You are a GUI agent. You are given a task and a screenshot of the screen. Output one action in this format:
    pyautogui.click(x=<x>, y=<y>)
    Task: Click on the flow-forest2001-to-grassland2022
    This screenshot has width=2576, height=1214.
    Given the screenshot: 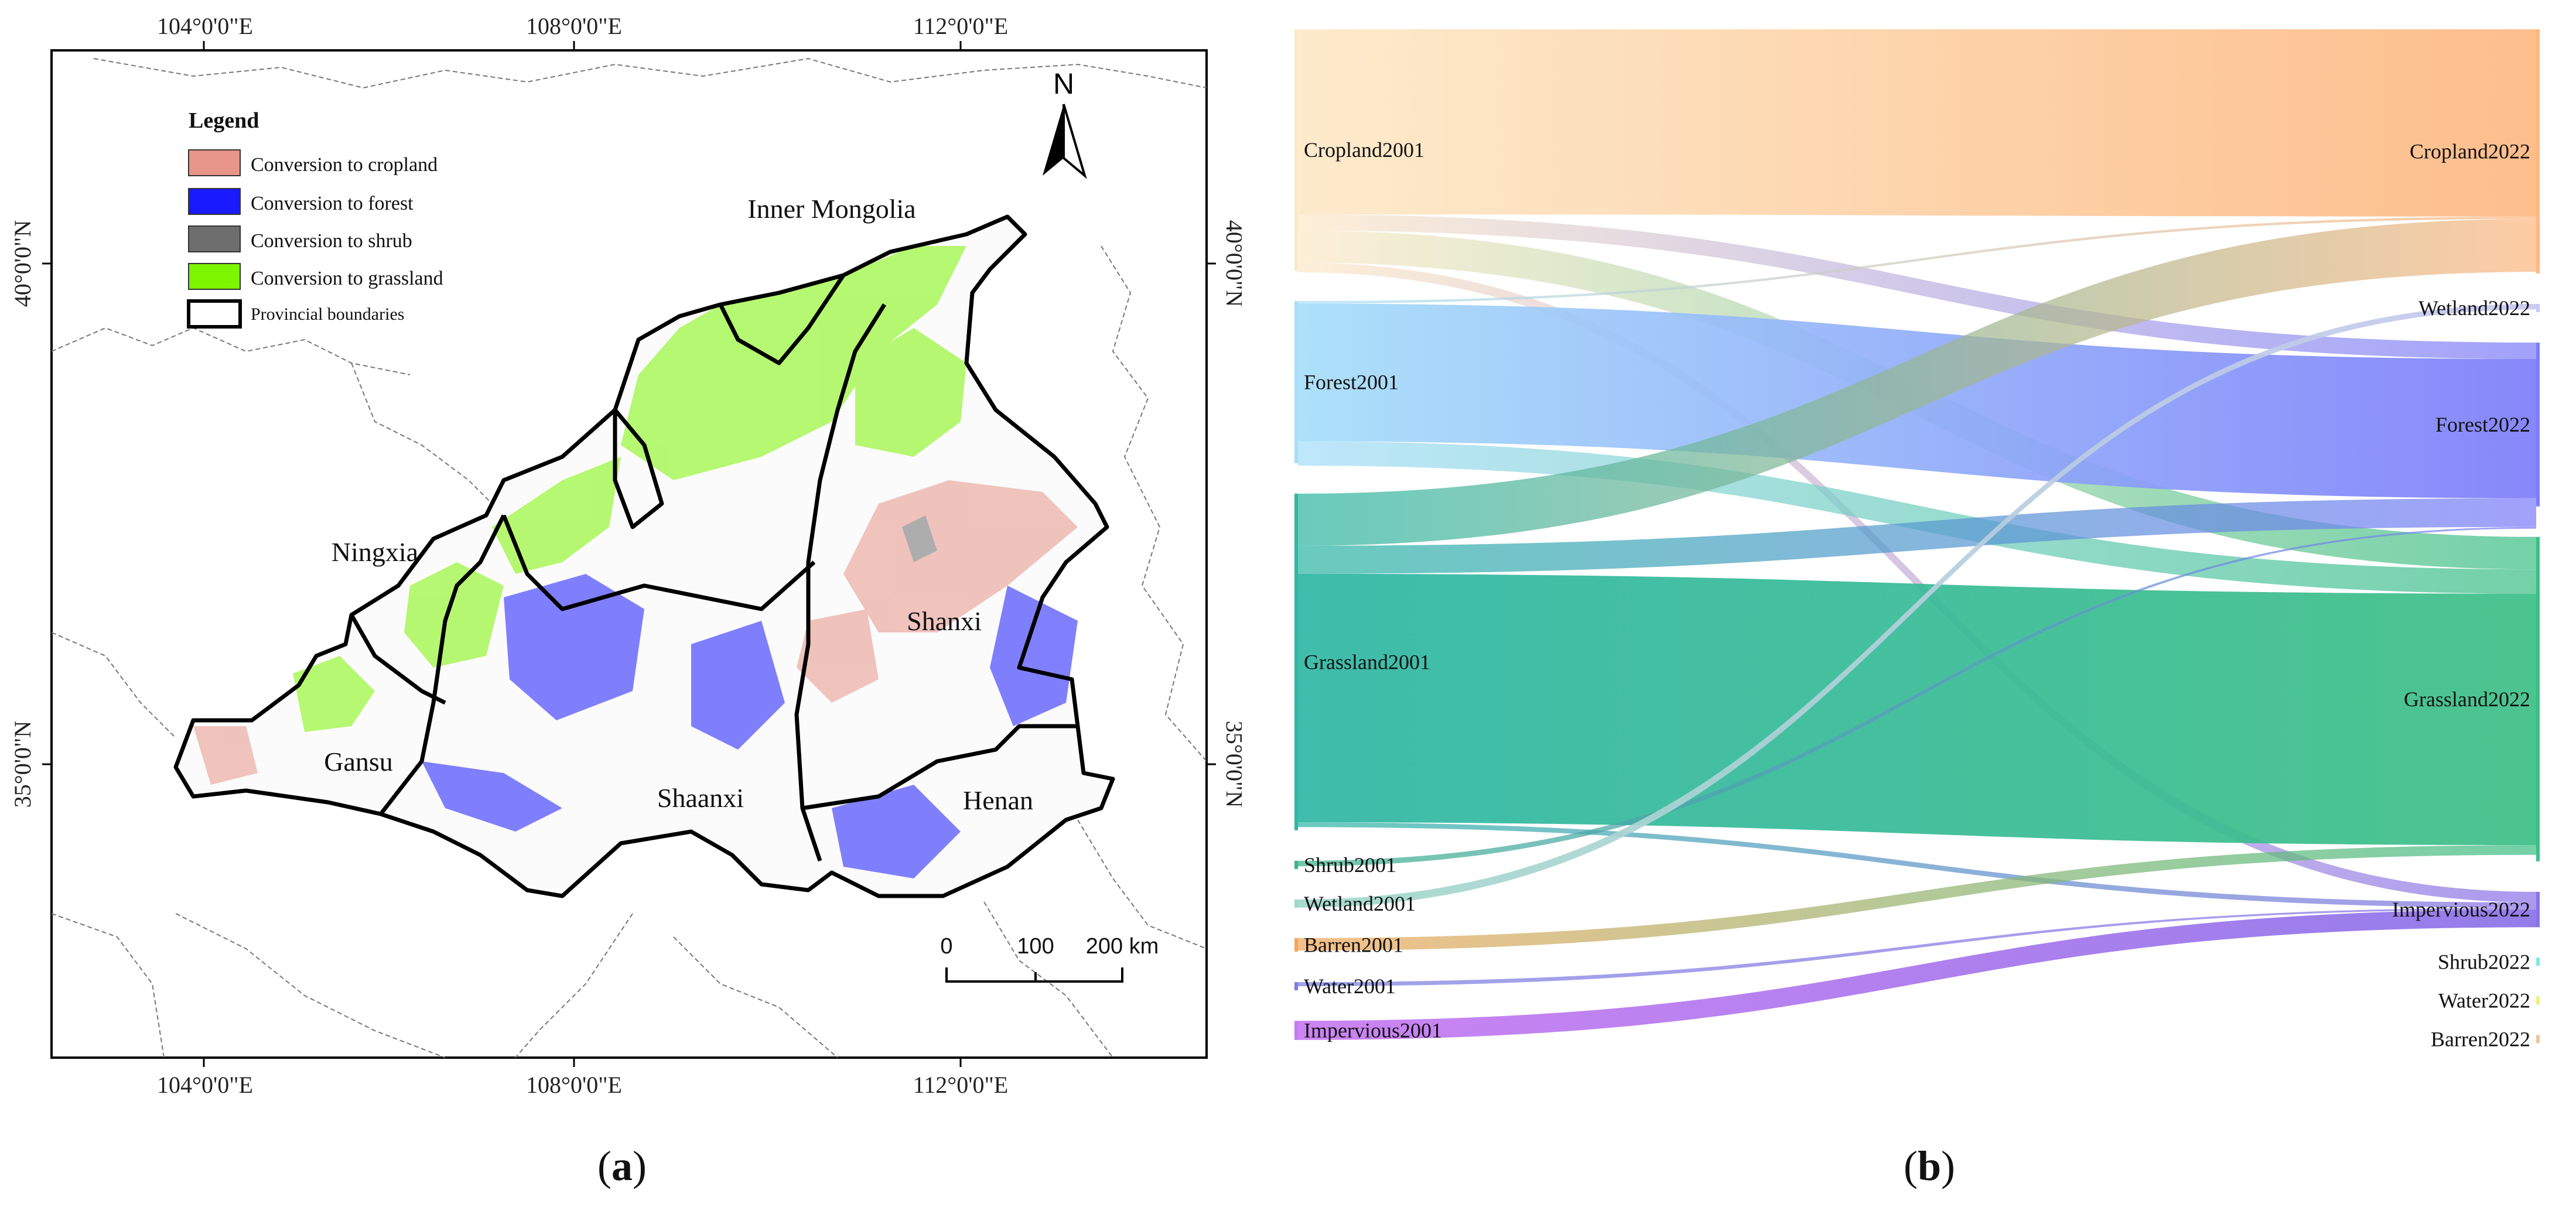 What is the action you would take?
    pyautogui.click(x=1917, y=518)
    